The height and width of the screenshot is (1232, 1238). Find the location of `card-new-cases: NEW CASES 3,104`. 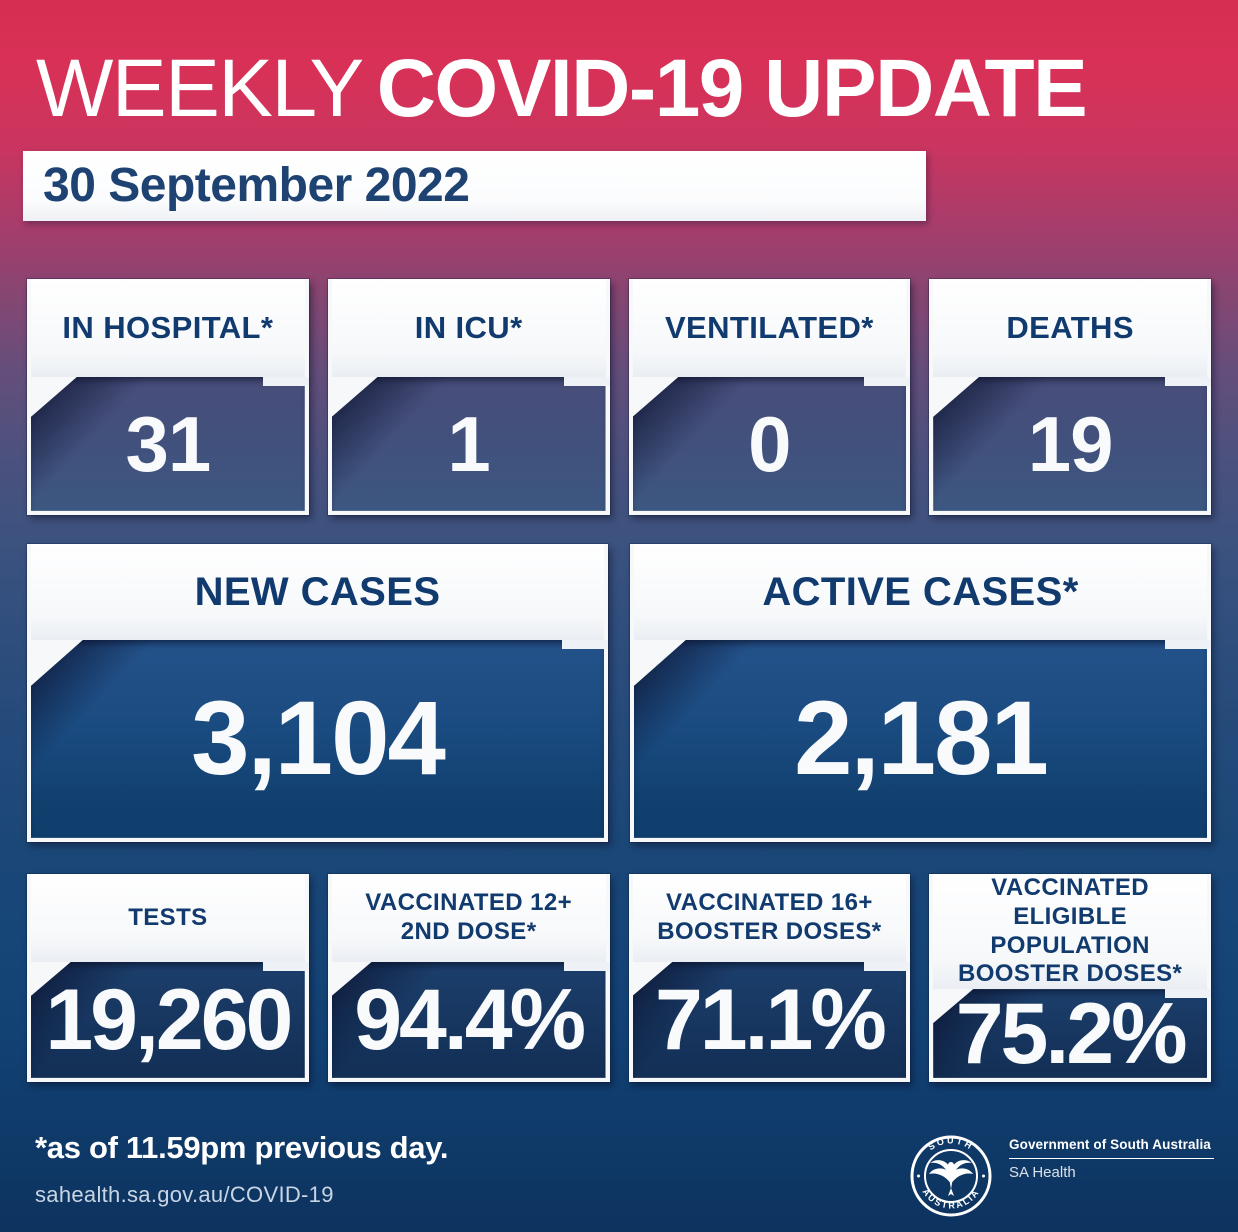

card-new-cases: NEW CASES 3,104 is located at coordinates (317, 692).